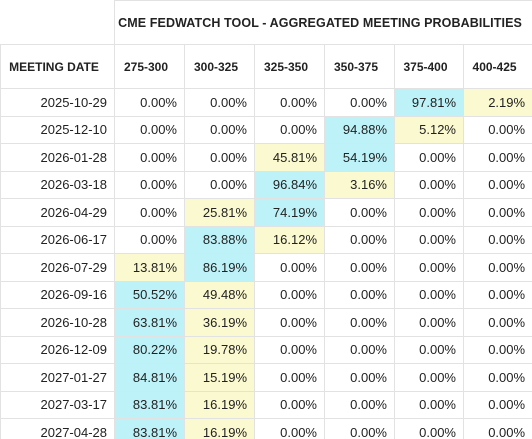  What do you see at coordinates (497, 102) in the screenshot?
I see `probability-cell: 2.19%` at bounding box center [497, 102].